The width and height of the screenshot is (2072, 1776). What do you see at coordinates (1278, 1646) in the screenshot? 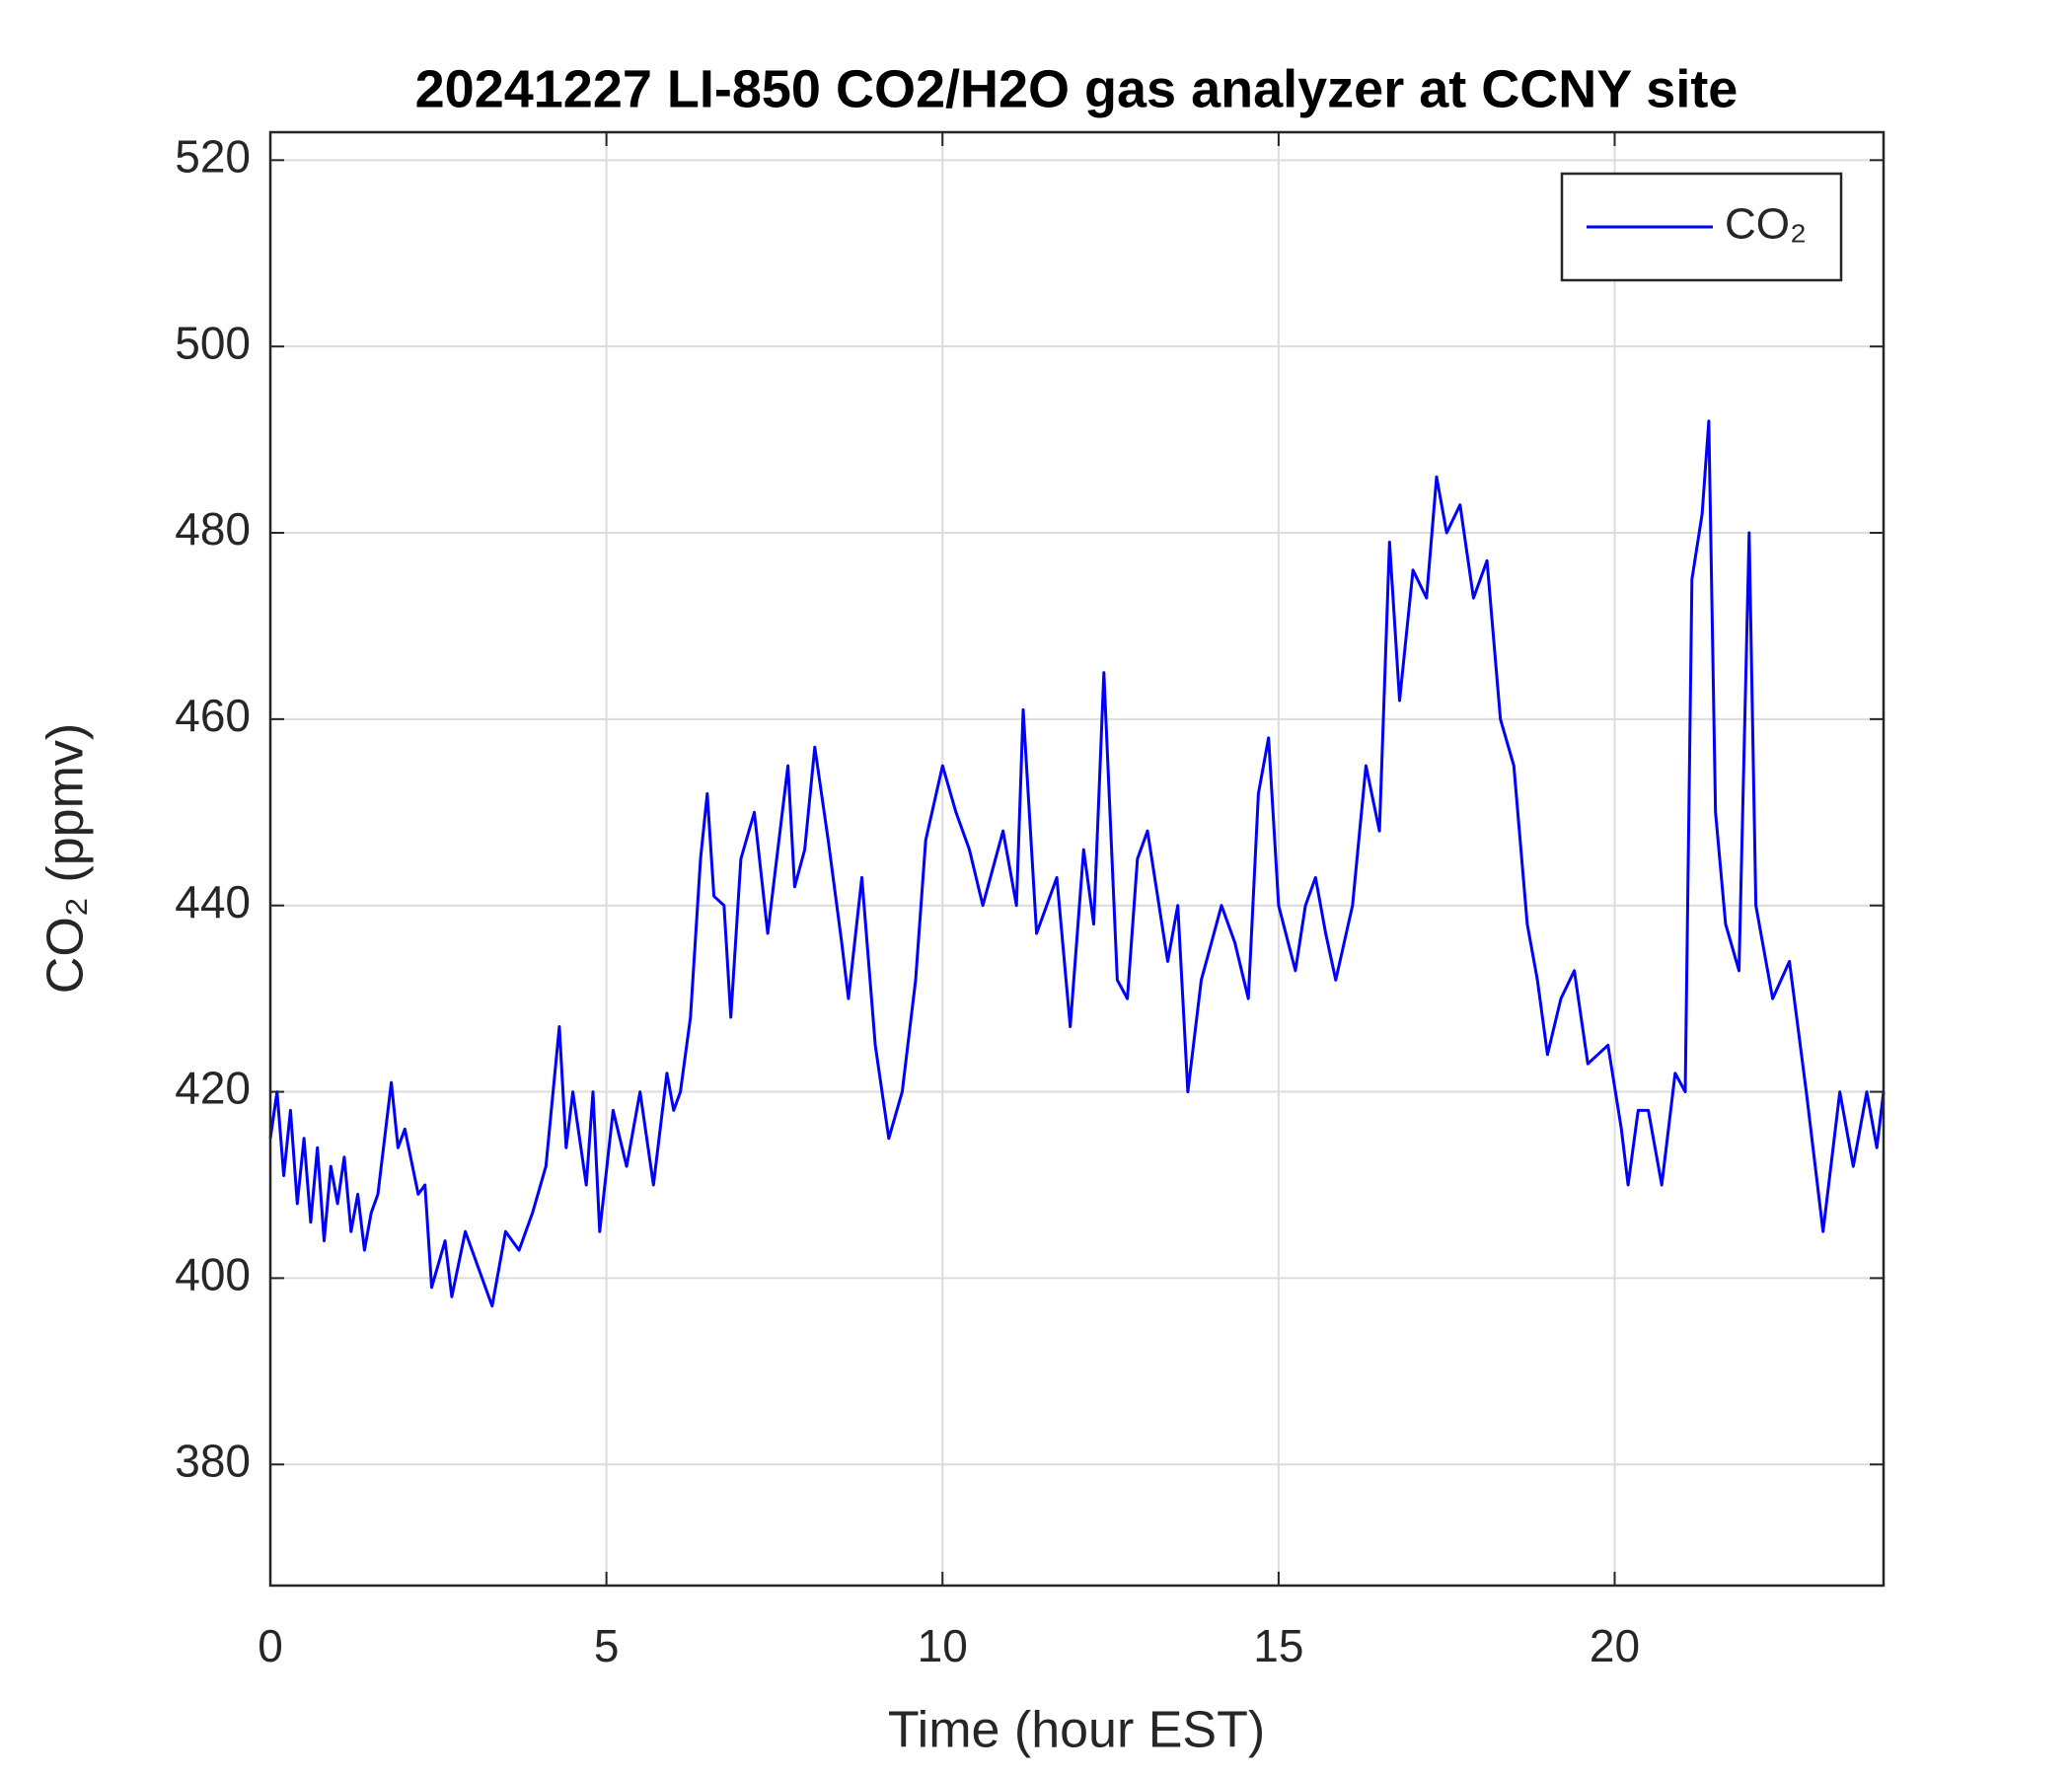
I see `x-tick-label: 15` at bounding box center [1278, 1646].